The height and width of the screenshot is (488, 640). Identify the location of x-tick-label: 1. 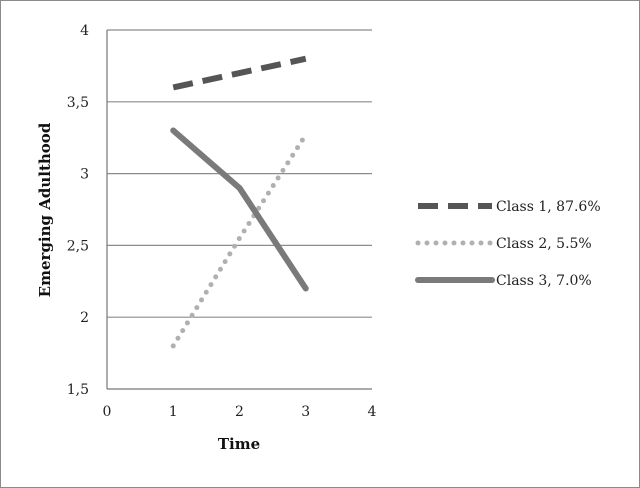
(173, 412).